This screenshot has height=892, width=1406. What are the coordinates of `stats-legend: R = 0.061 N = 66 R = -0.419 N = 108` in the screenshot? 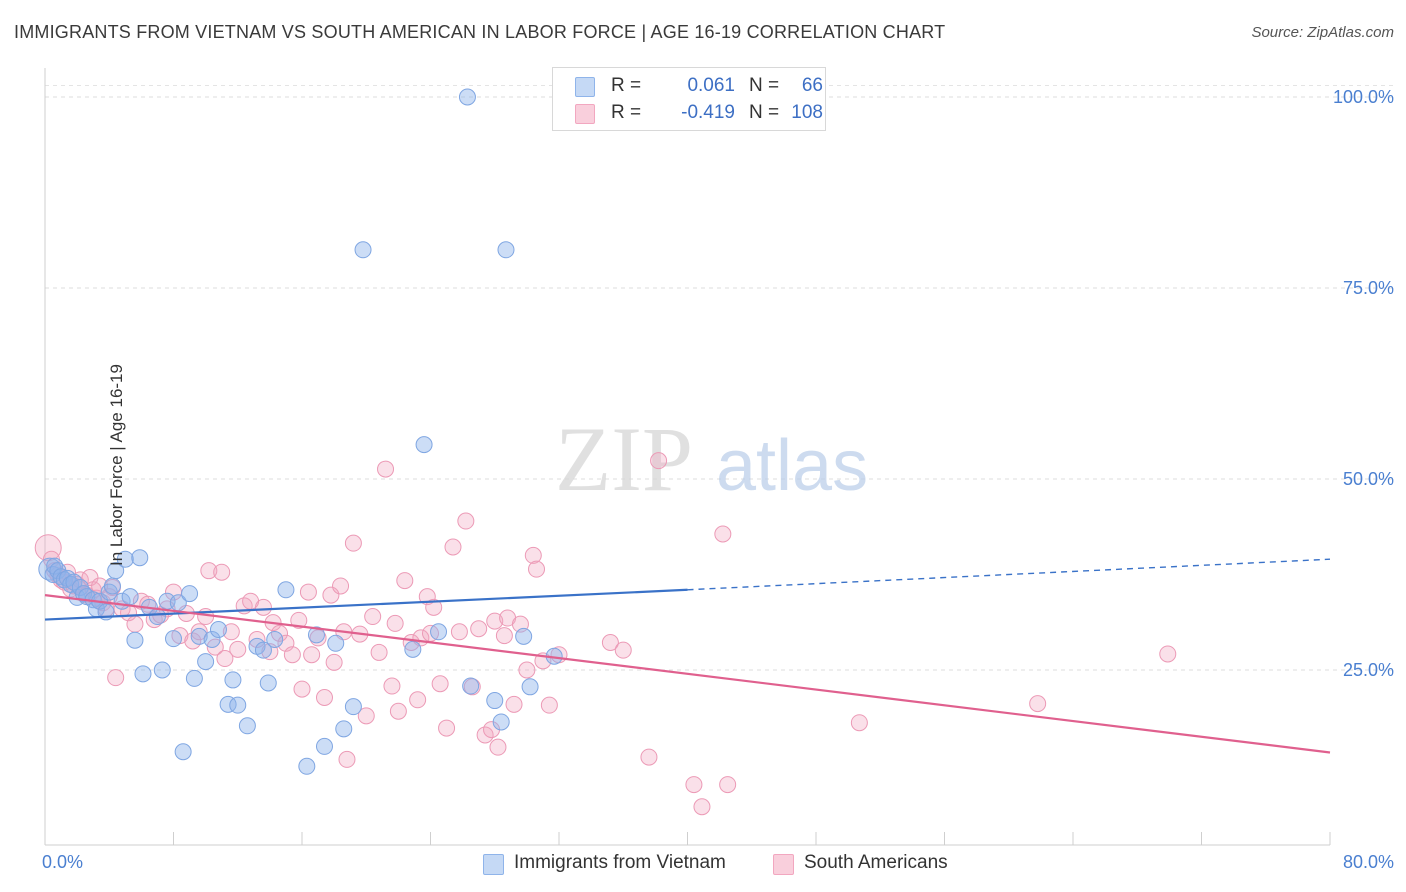 It's located at (689, 99).